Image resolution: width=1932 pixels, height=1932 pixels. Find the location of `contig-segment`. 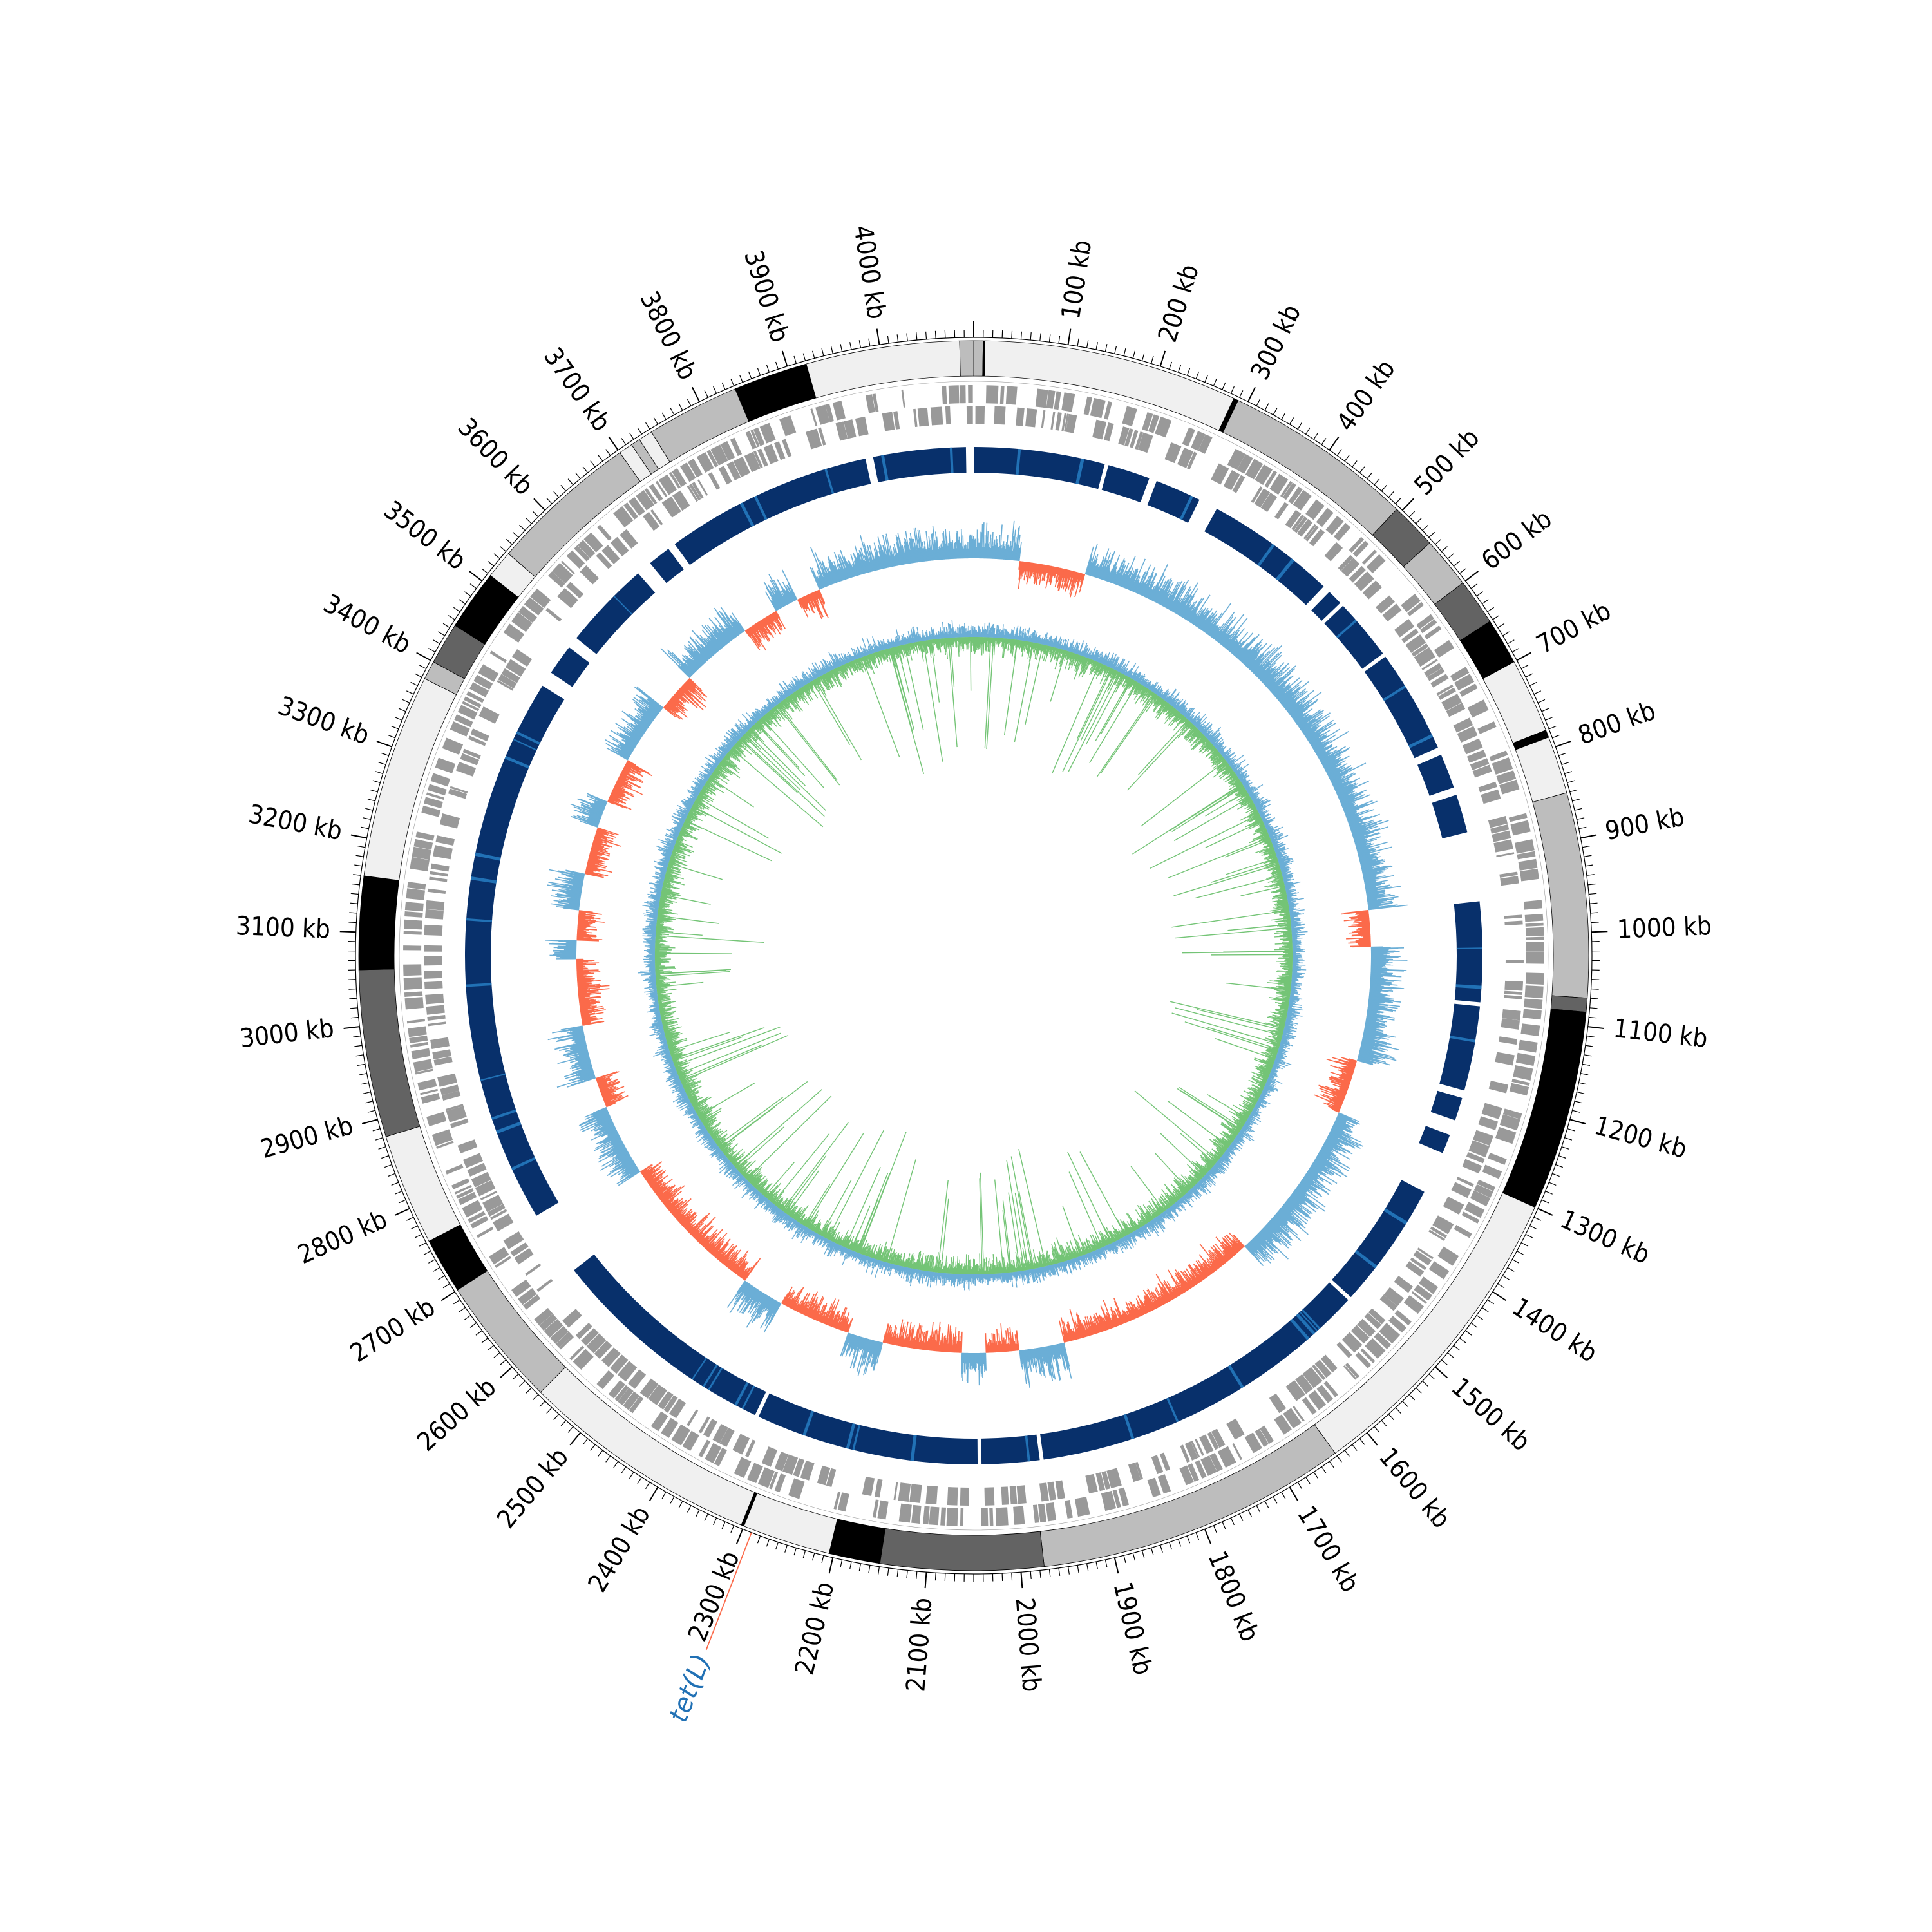

contig-segment is located at coordinates (1545, 1108).